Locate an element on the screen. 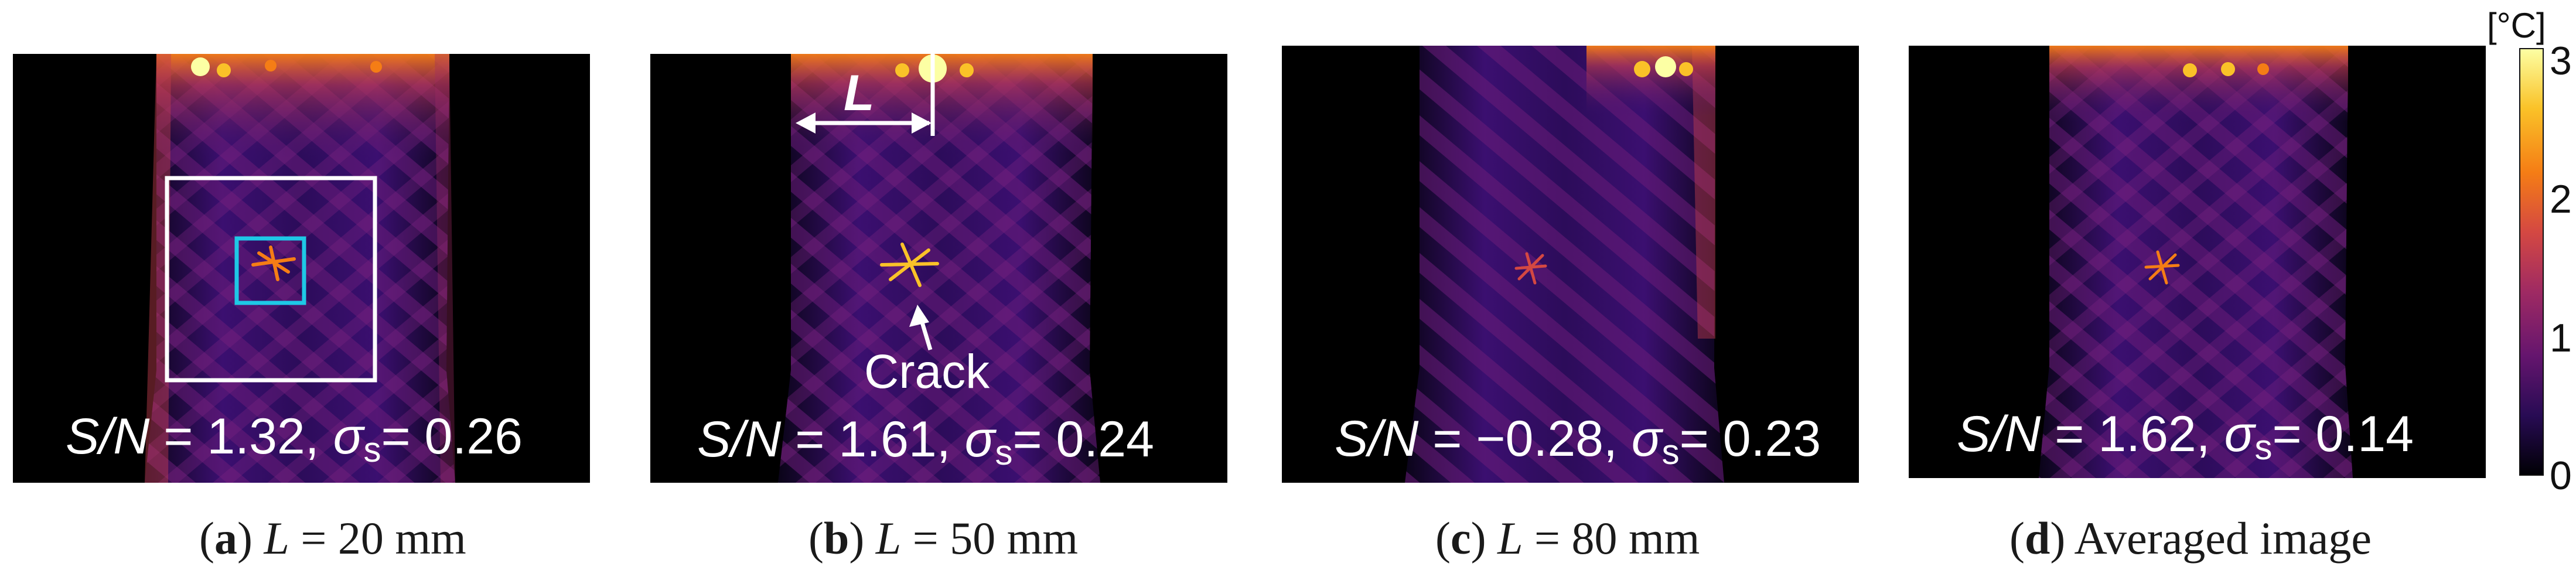 The height and width of the screenshot is (580, 2576). caption-c: (c) L = 80 mm is located at coordinates (1568, 538).